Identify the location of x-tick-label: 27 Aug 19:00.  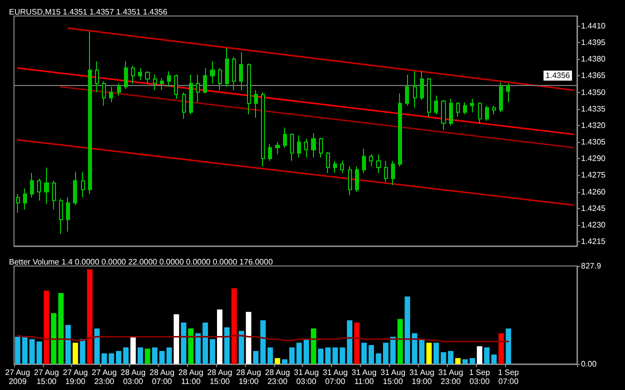
(75, 377).